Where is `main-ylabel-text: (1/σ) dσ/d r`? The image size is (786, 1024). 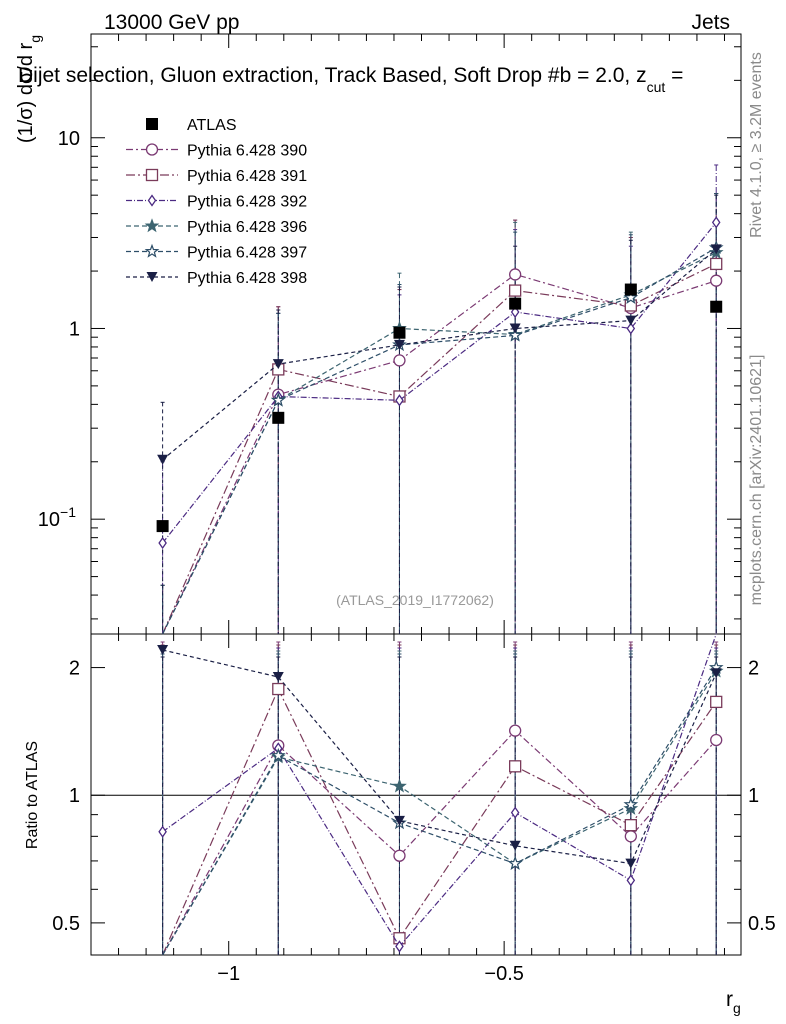 main-ylabel-text: (1/σ) dσ/d r is located at coordinates (26, 92).